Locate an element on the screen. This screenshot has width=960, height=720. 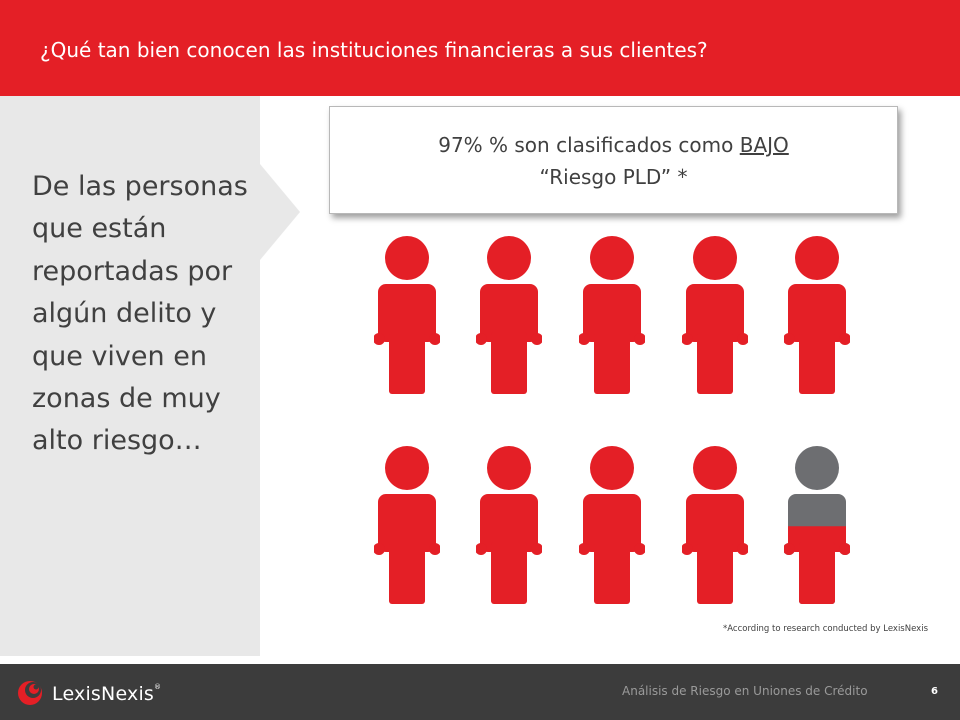
callout-line-1-text: 97% % son clasificados como is located at coordinates (589, 145).